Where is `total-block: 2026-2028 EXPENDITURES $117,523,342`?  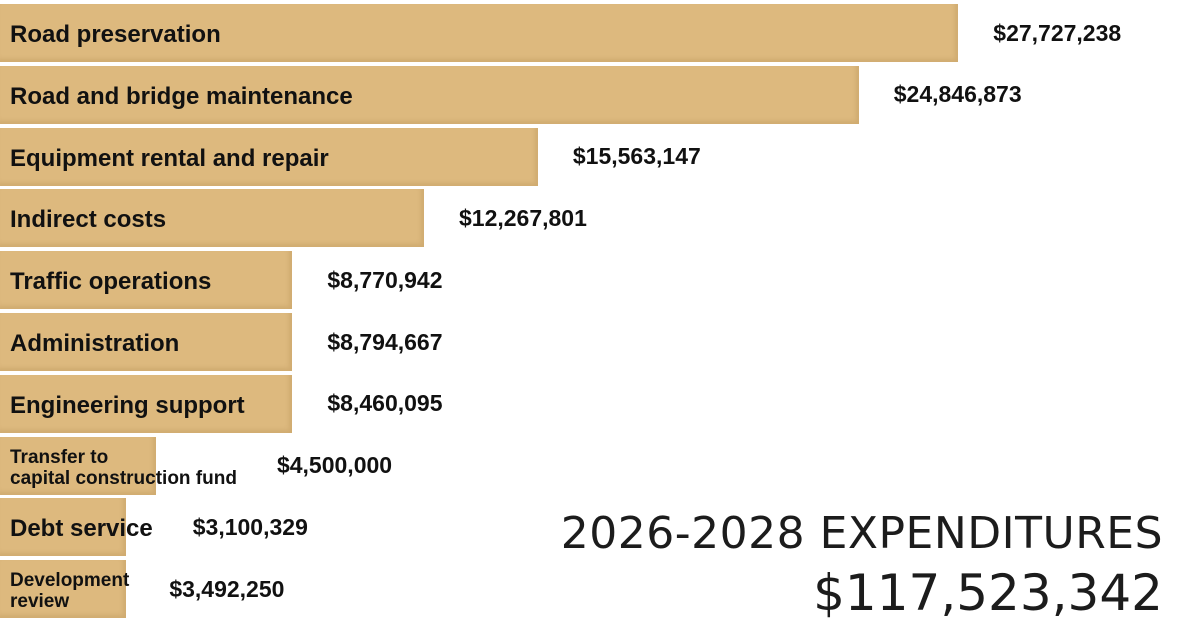 total-block: 2026-2028 EXPENDITURES $117,523,342 is located at coordinates (862, 565).